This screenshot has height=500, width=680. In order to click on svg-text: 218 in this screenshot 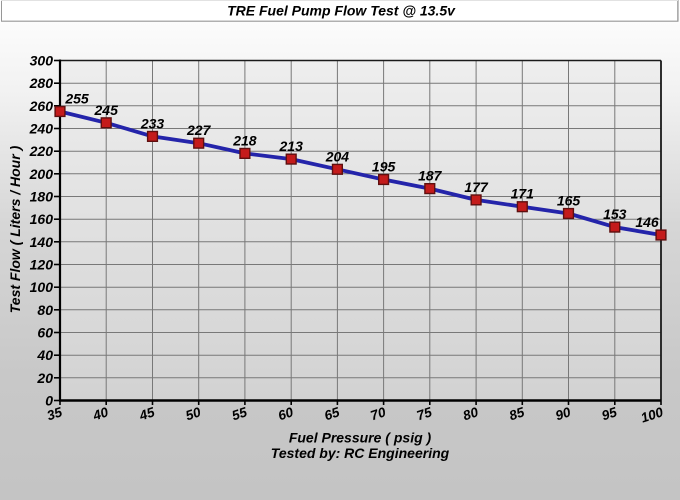, I will do `click(244, 140)`.